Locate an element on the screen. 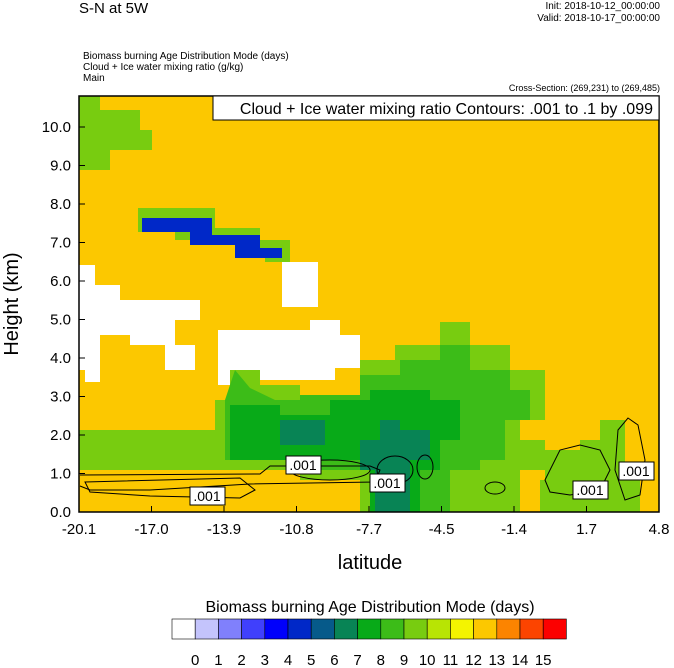  chart-title: S-N at 5W is located at coordinates (114, 8).